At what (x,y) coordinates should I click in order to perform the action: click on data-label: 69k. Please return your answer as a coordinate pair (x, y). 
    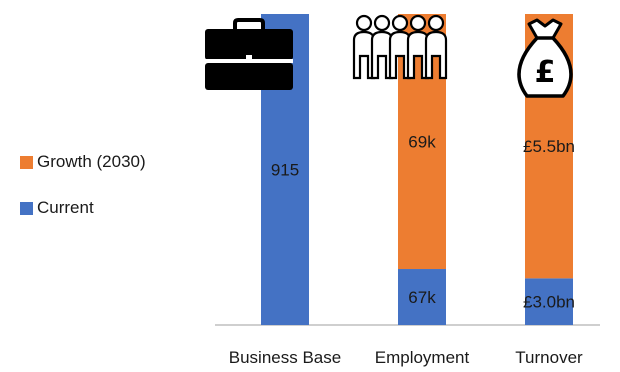
    Looking at the image, I should click on (422, 142).